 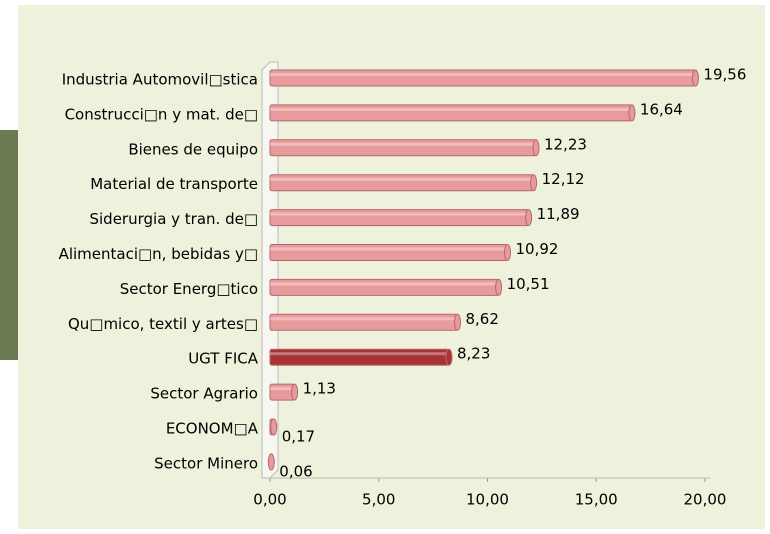 What do you see at coordinates (206, 463) in the screenshot?
I see `y-tick-label: Sector Minero` at bounding box center [206, 463].